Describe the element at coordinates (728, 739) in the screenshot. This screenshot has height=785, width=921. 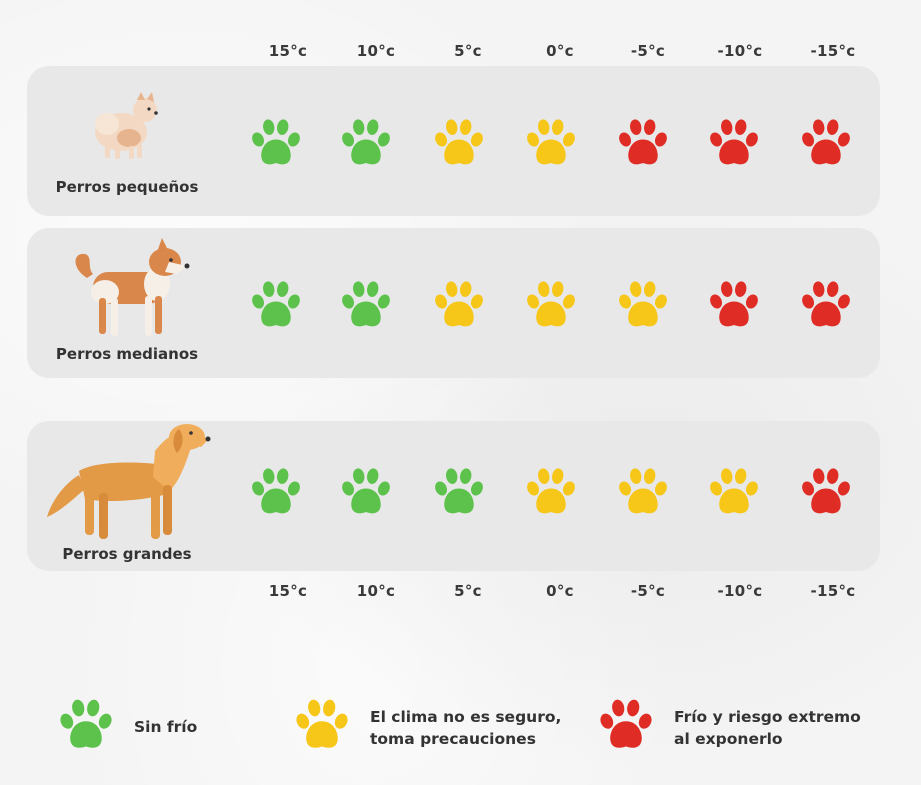
I see `legend-line: al exponerlo` at that location.